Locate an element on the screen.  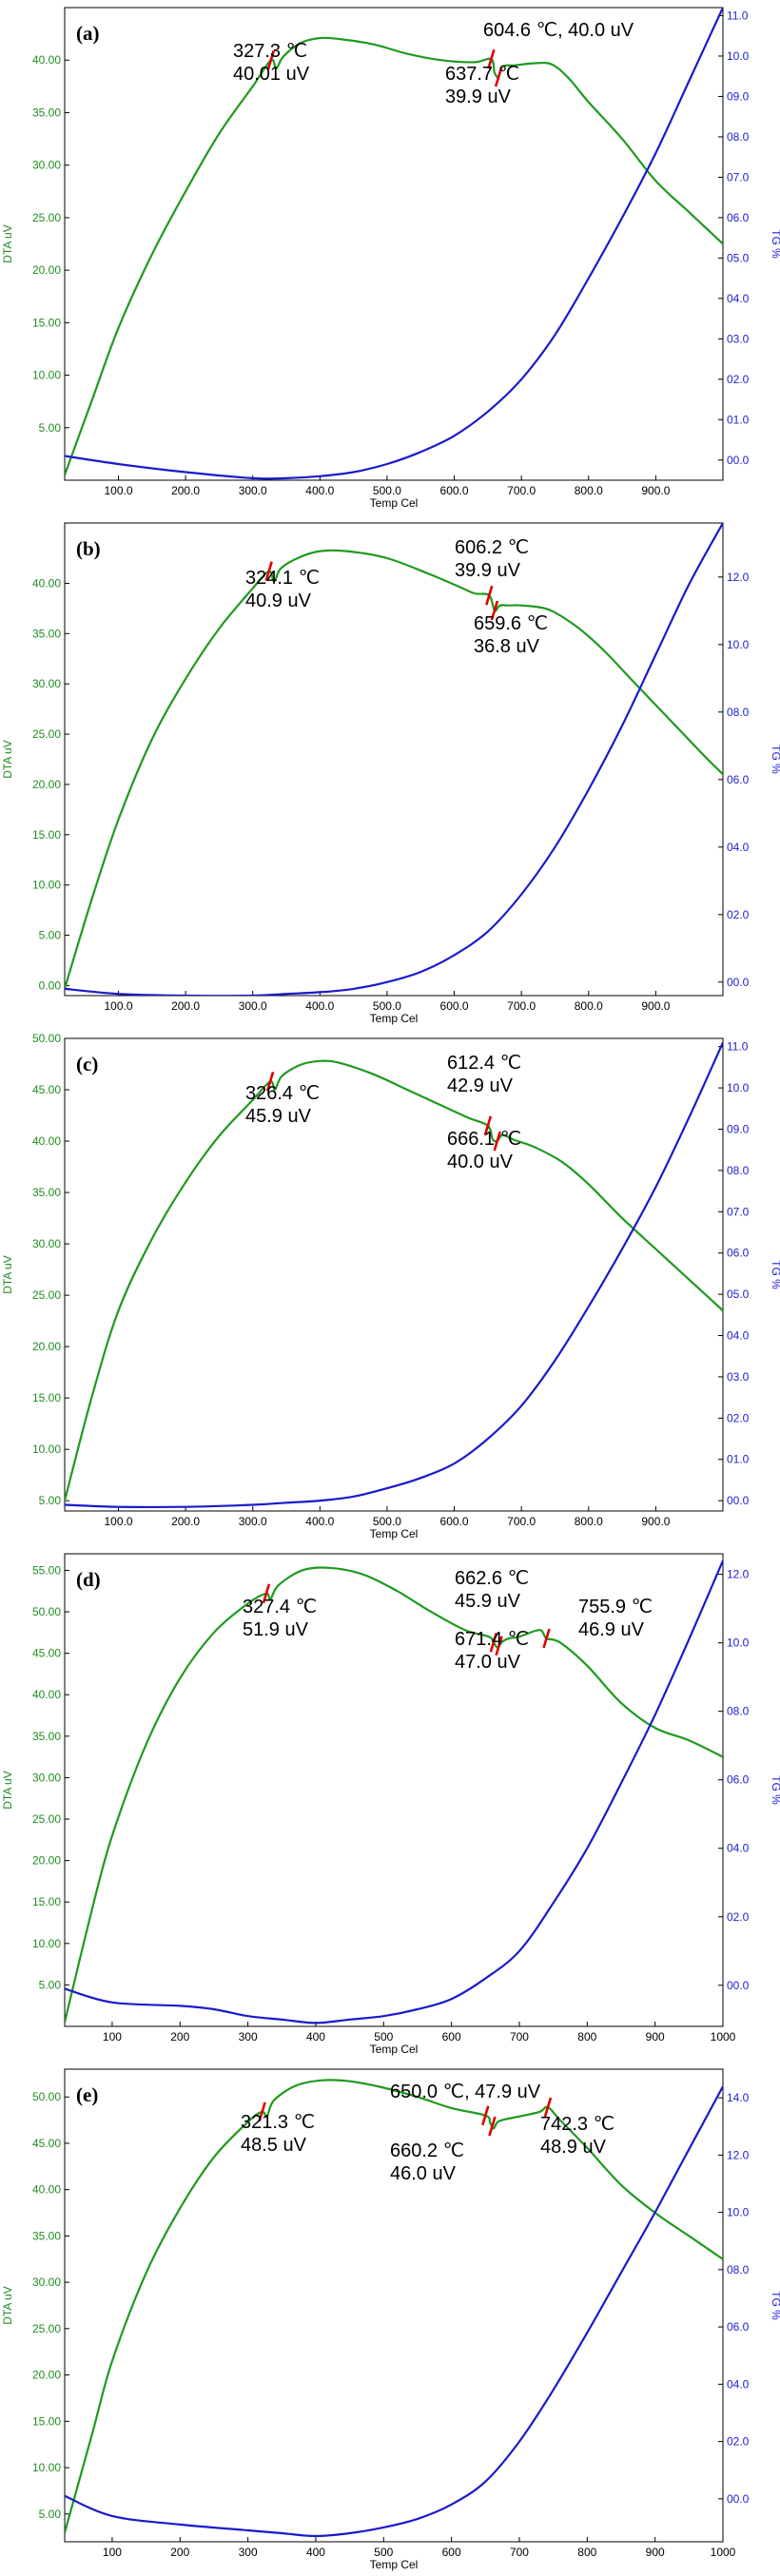
left-tick-label-a: 15.00 is located at coordinates (46, 322).